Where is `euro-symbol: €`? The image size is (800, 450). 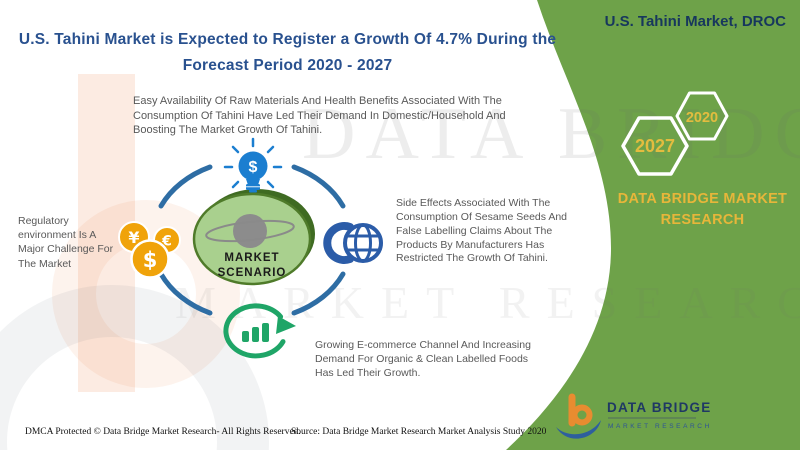 euro-symbol: € is located at coordinates (166, 242).